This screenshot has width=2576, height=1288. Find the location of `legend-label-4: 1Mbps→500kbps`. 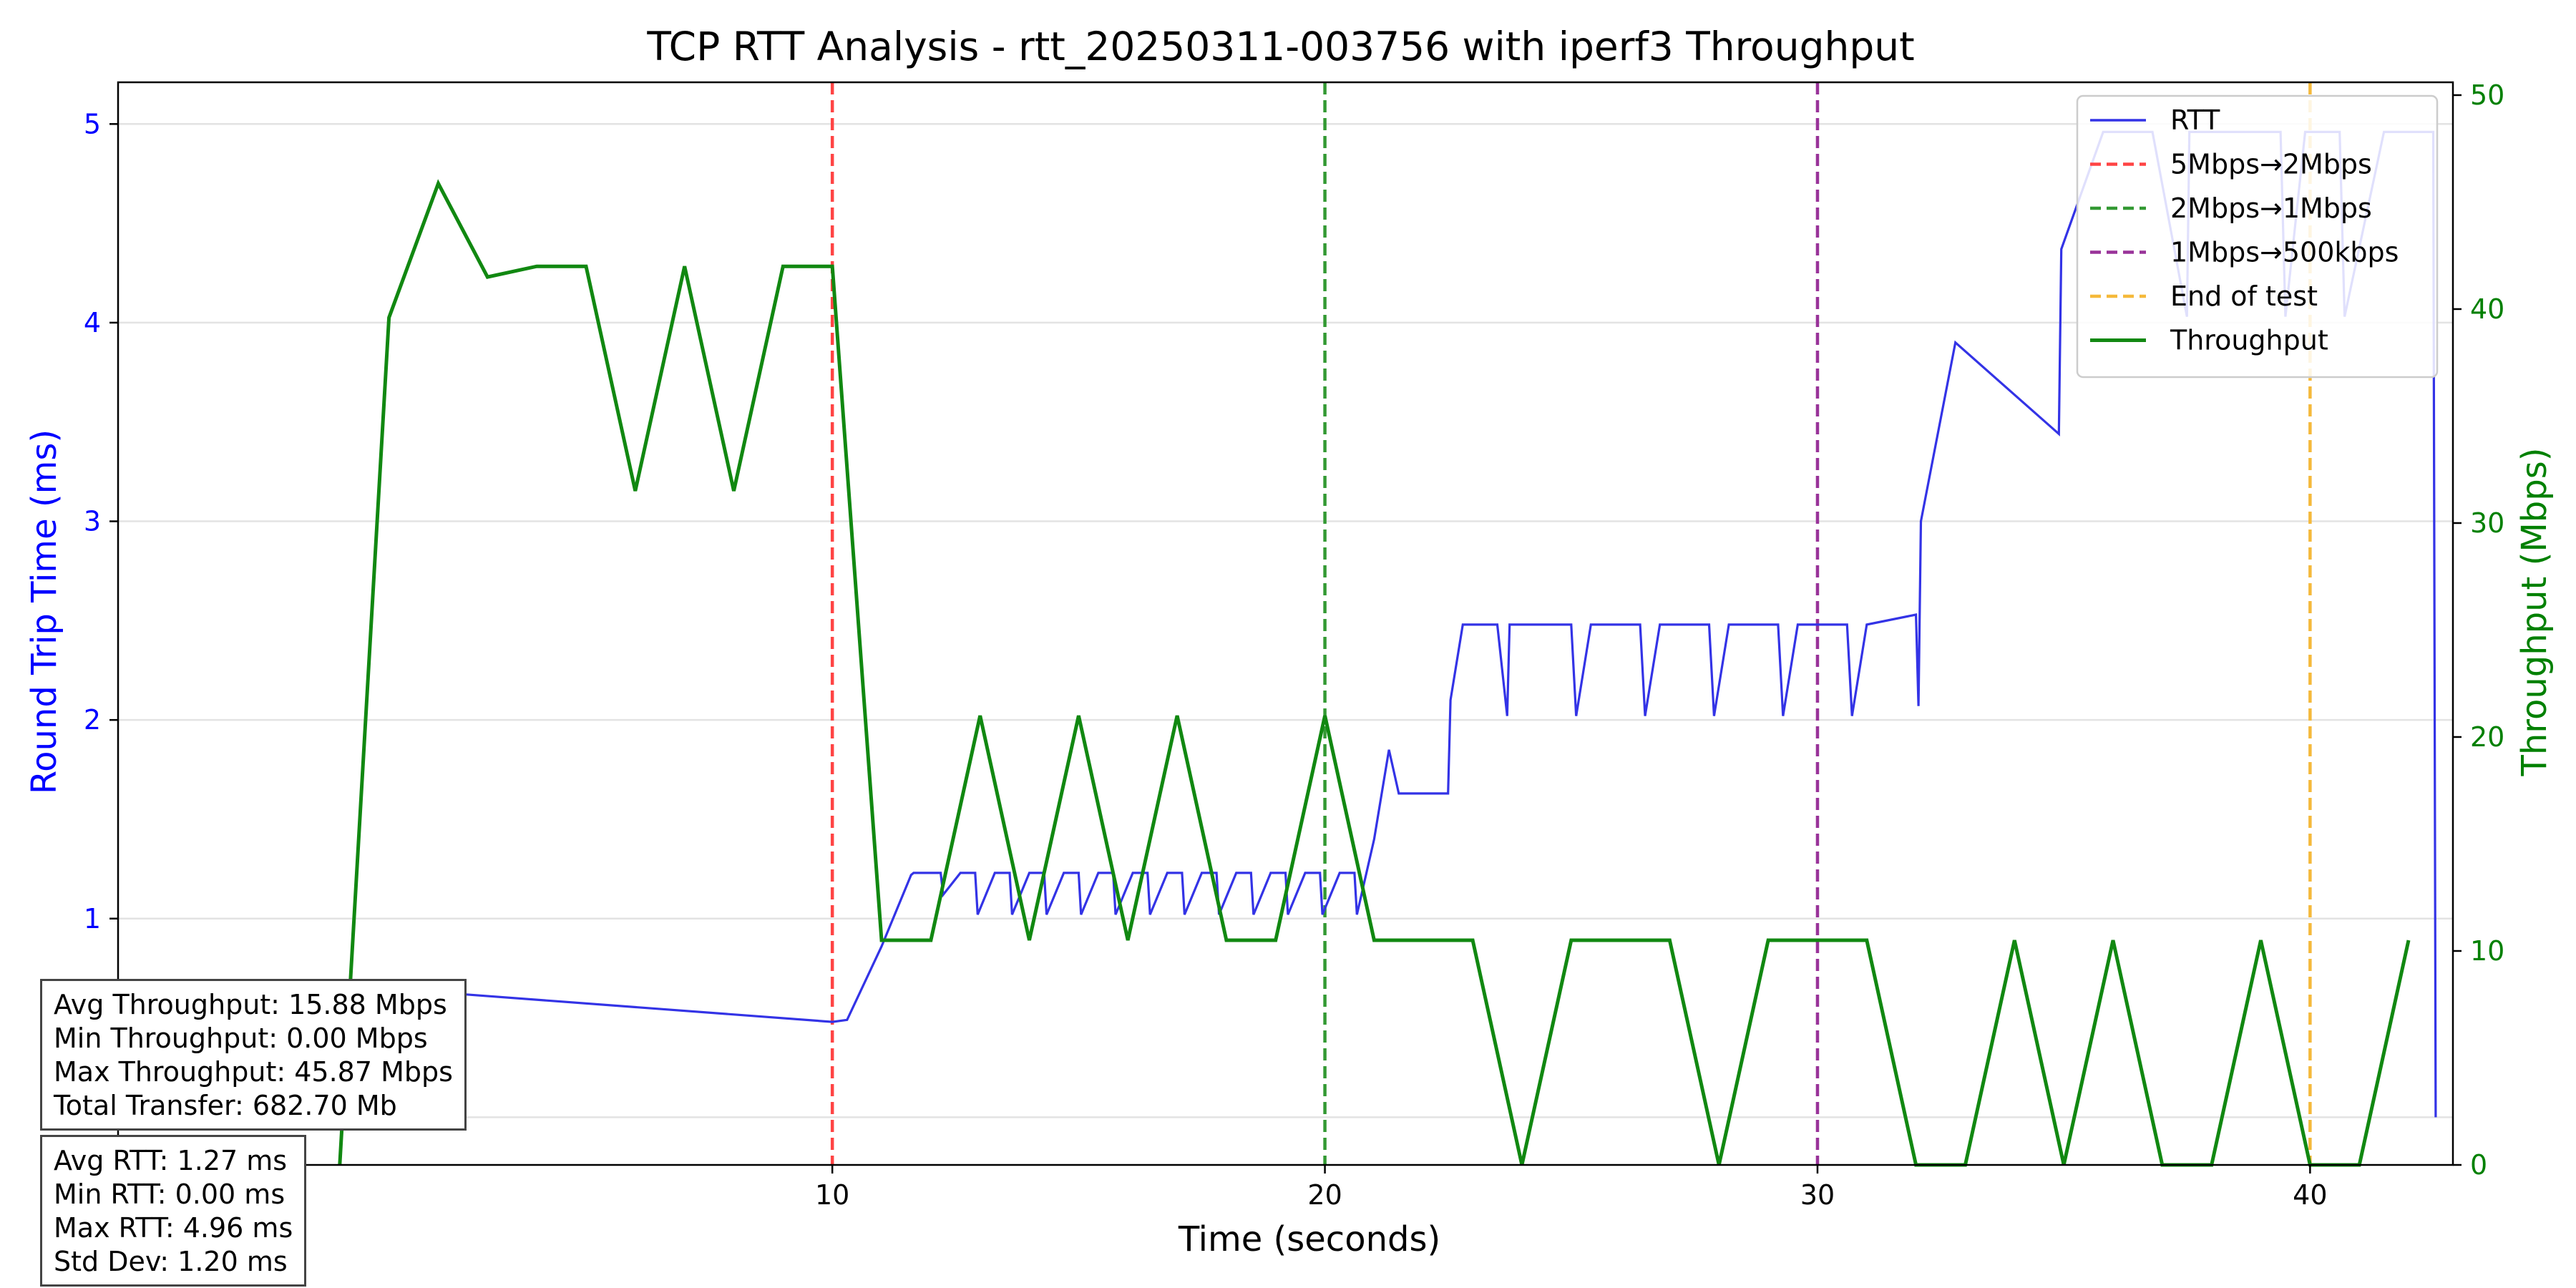

legend-label-4: 1Mbps→500kbps is located at coordinates (2284, 252).